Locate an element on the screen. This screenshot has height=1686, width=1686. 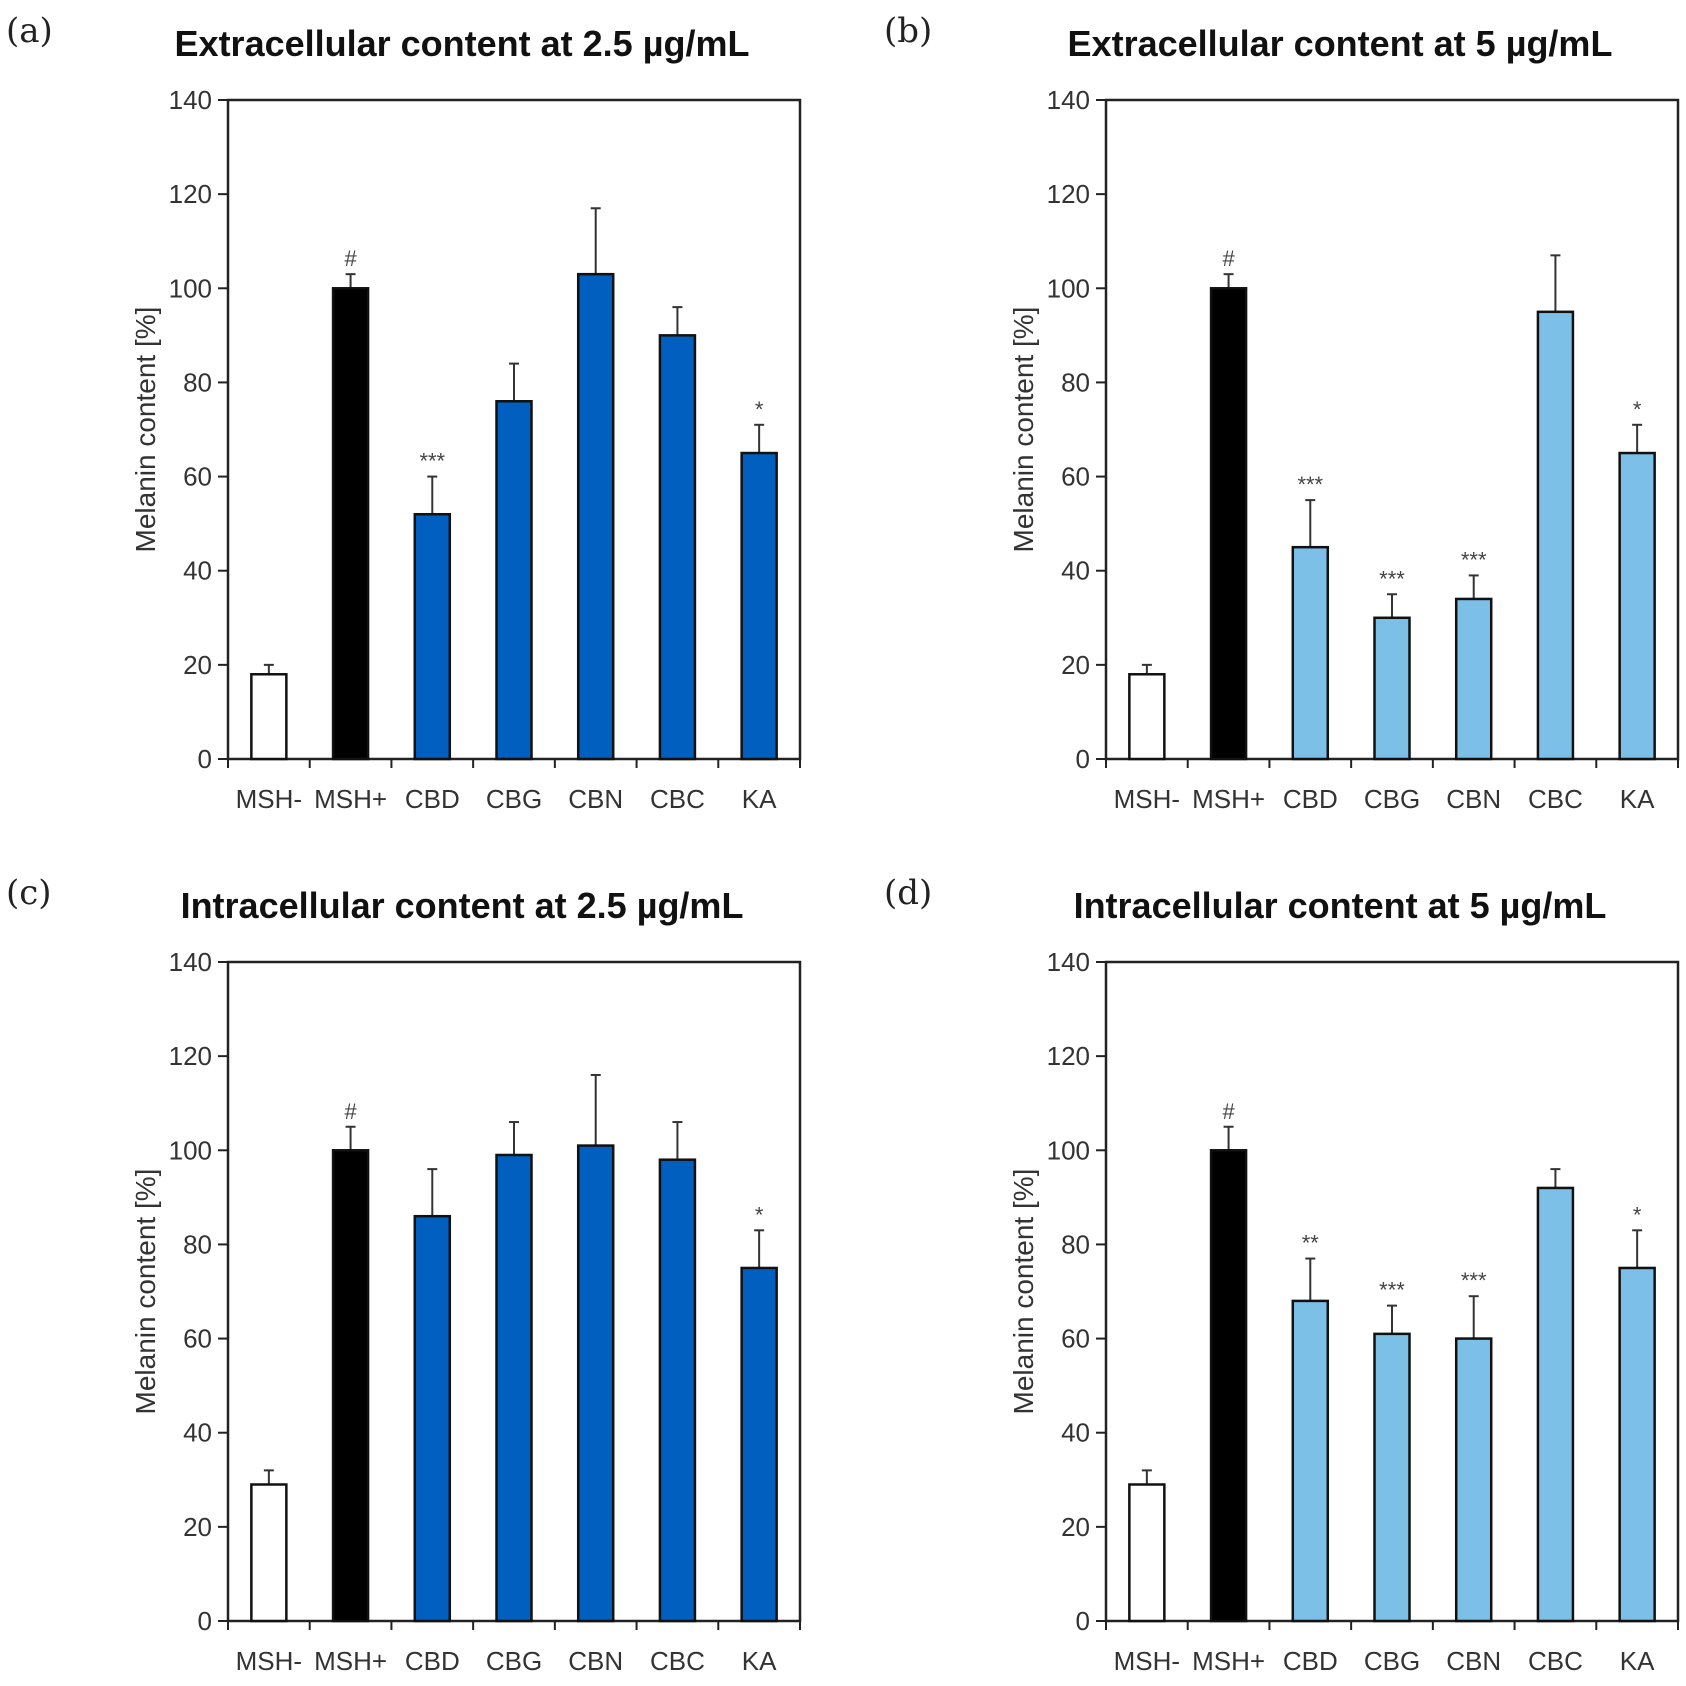
chart-title: Extracellular content at 2.5 µg/mL is located at coordinates (462, 43).